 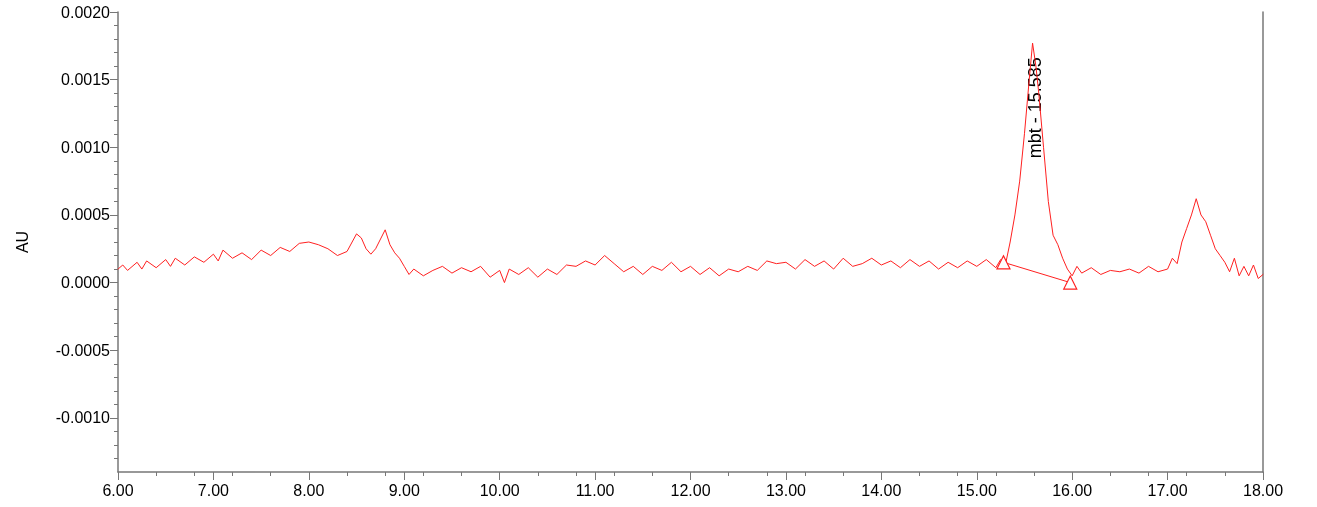 I want to click on x-tick-label: 10.00, so click(x=499, y=490).